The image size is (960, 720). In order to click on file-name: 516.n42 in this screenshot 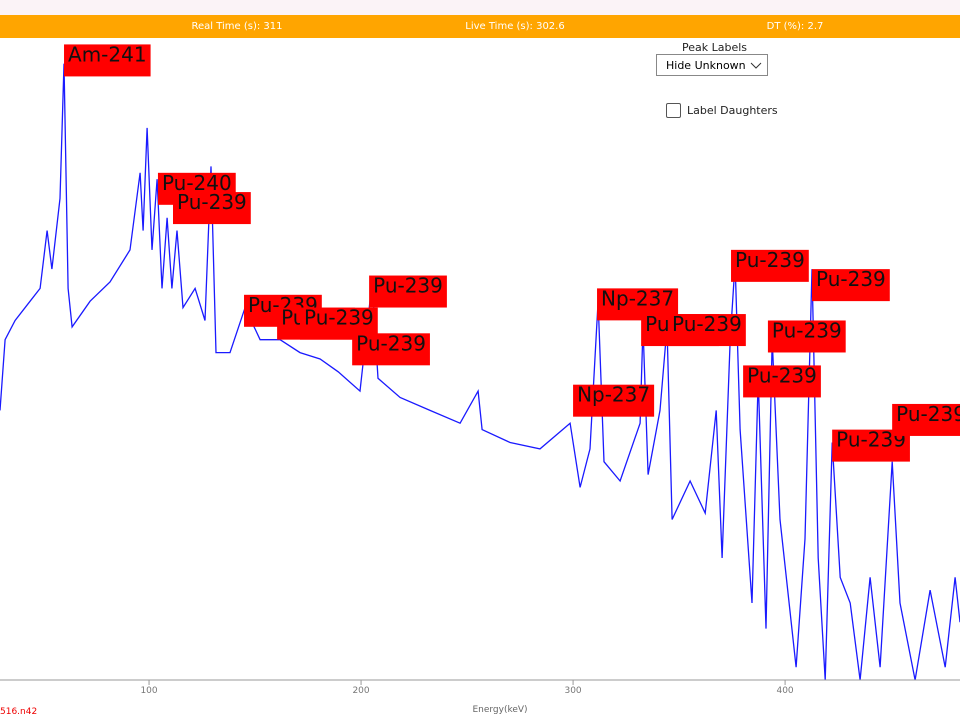, I will do `click(18, 712)`.